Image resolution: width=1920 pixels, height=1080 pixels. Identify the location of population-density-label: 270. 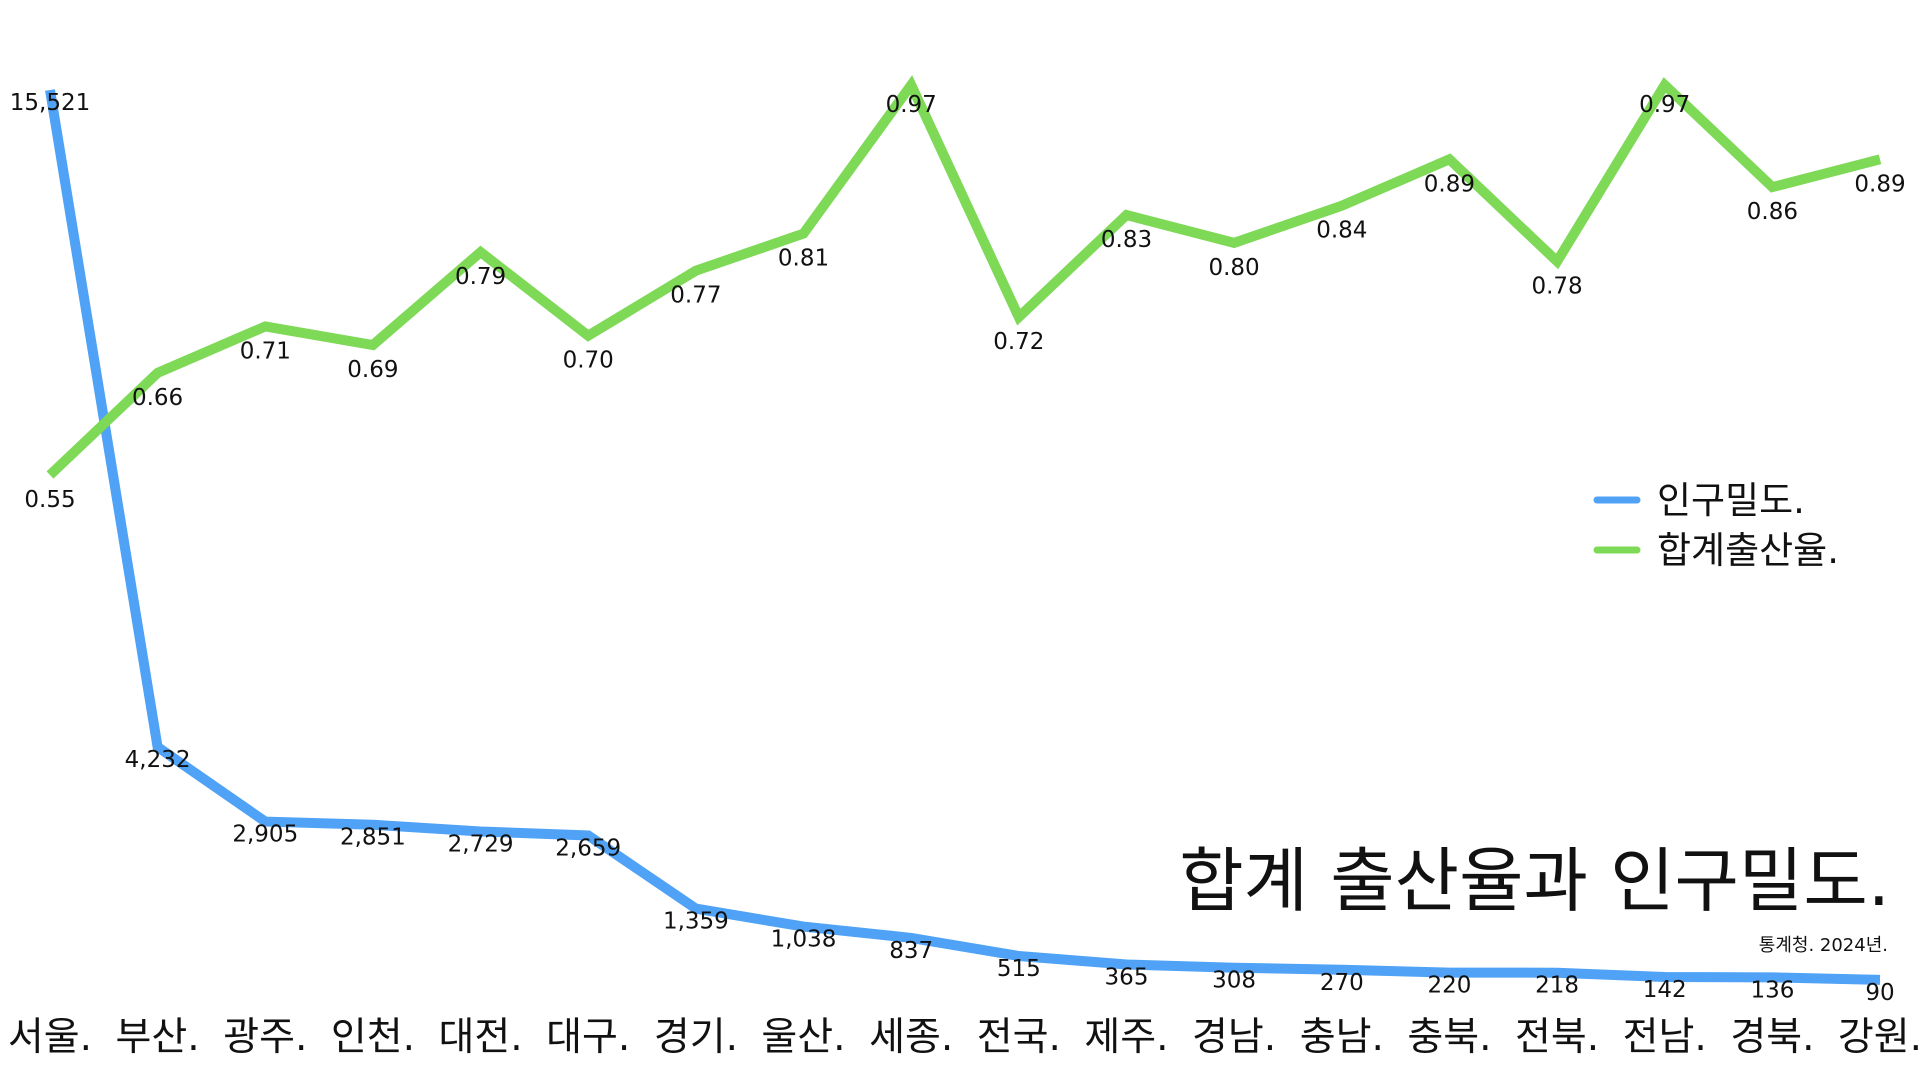
(1342, 983).